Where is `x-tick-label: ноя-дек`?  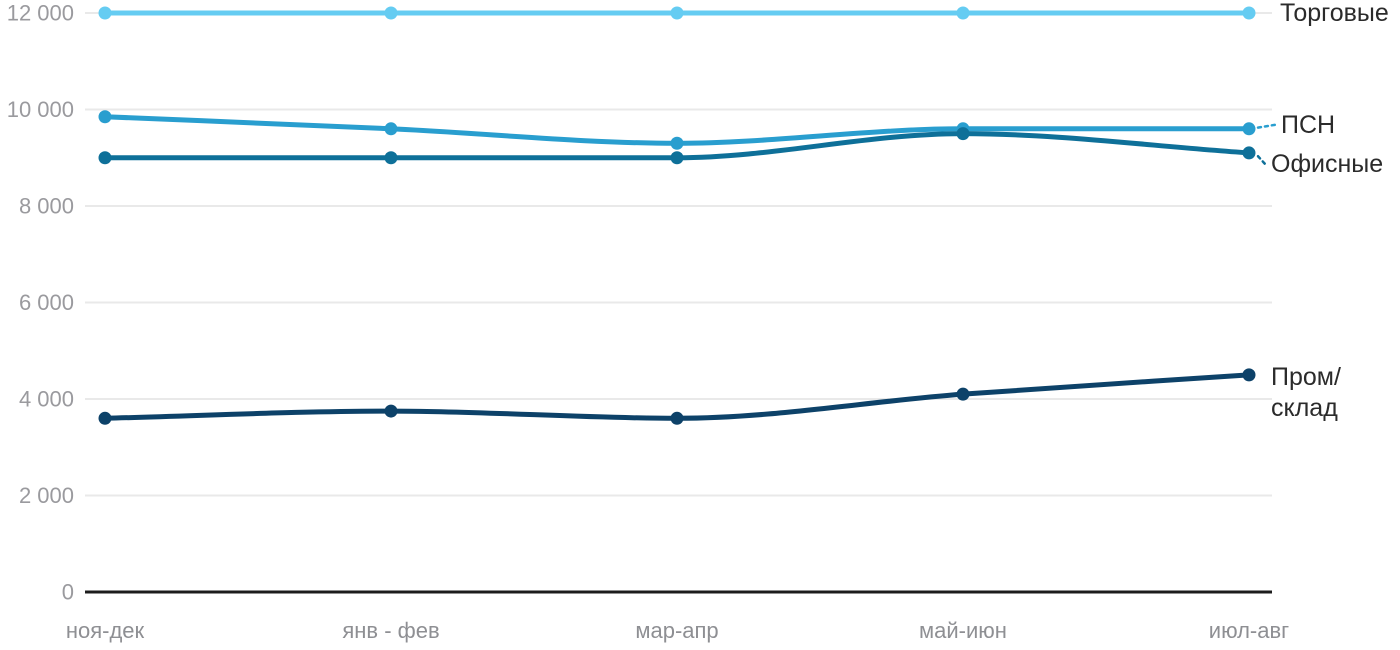 x-tick-label: ноя-дек is located at coordinates (105, 630).